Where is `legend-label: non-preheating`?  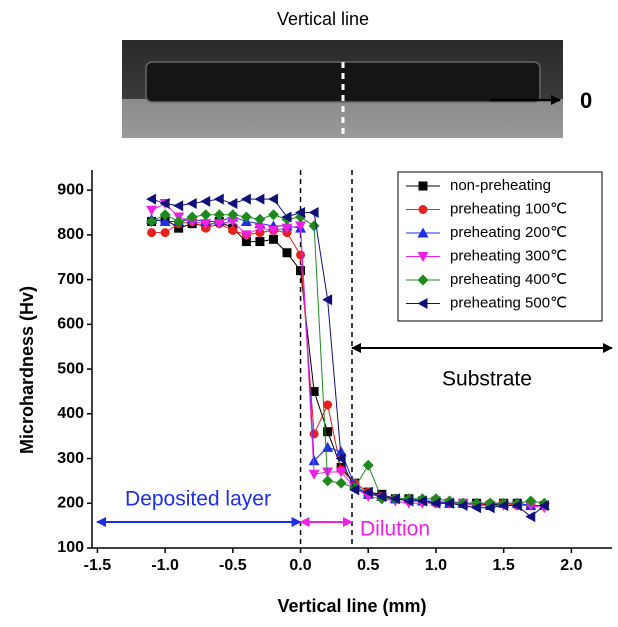
legend-label: non-preheating is located at coordinates (500, 185).